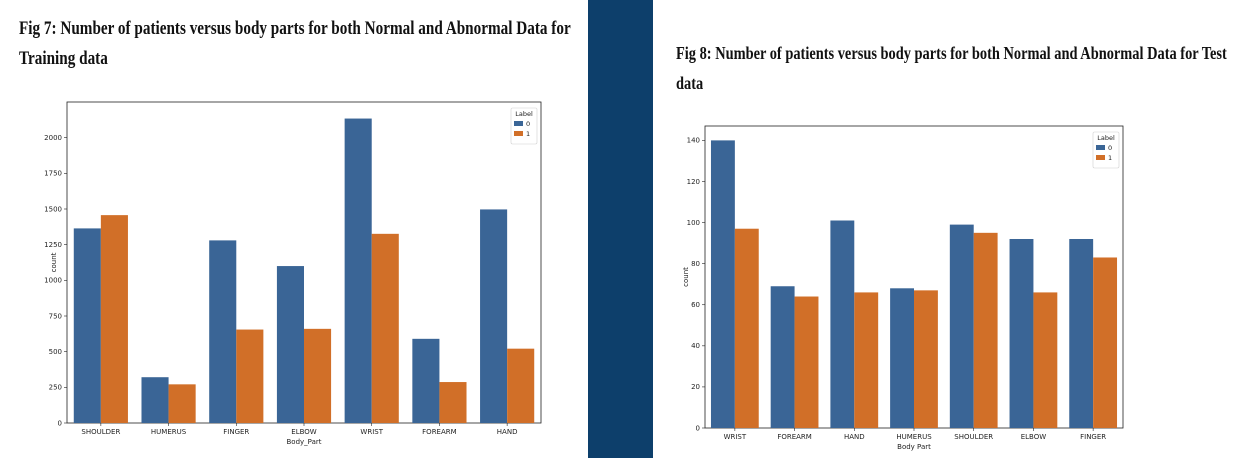  Describe the element at coordinates (55, 316) in the screenshot. I see `y-tick-label: 750` at that location.